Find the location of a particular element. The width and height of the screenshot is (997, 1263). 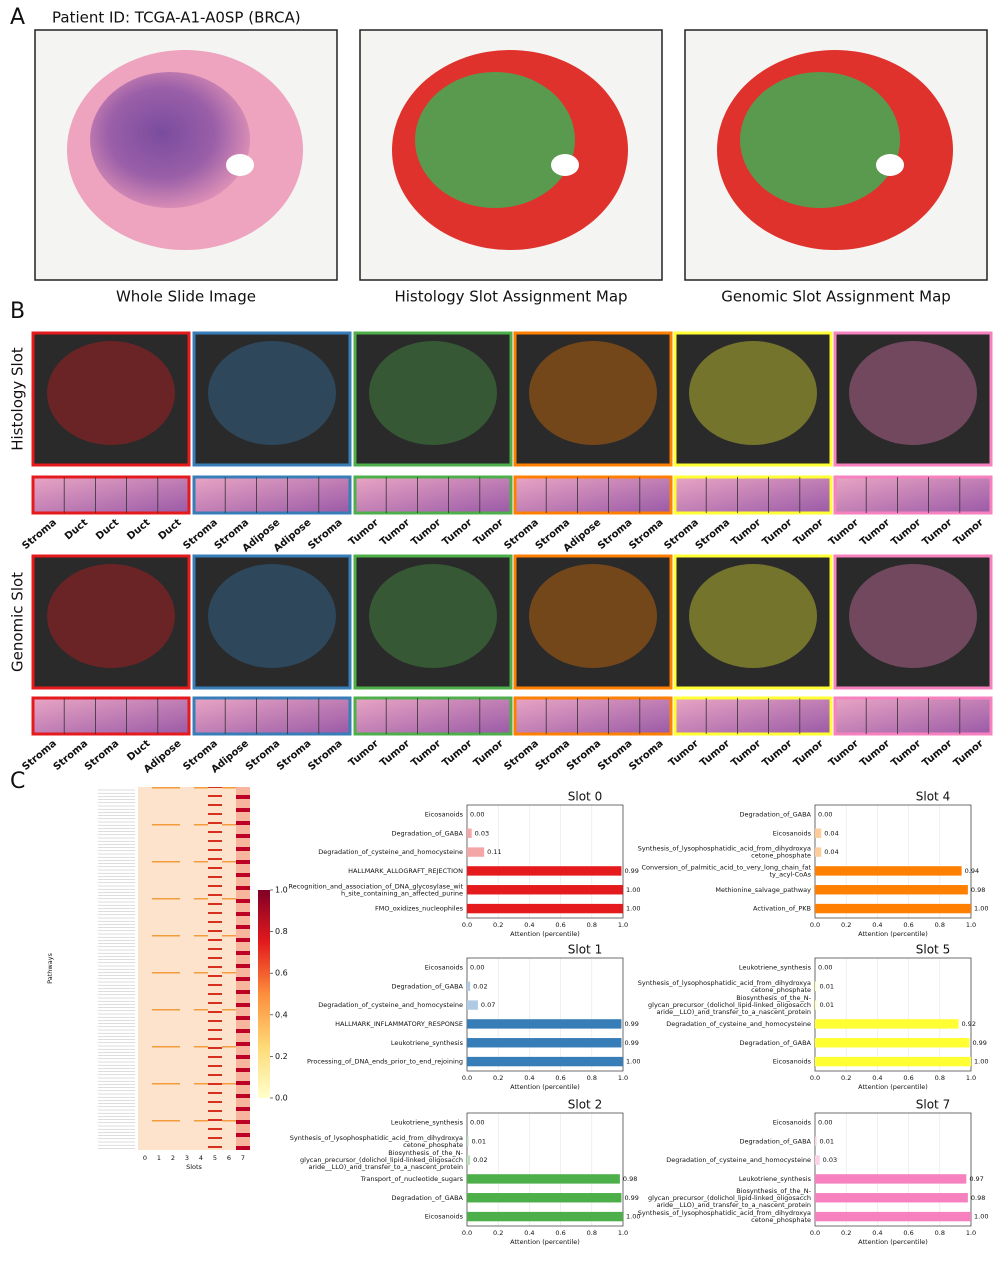

image-caption: Whole Slide Image is located at coordinates (186, 297).